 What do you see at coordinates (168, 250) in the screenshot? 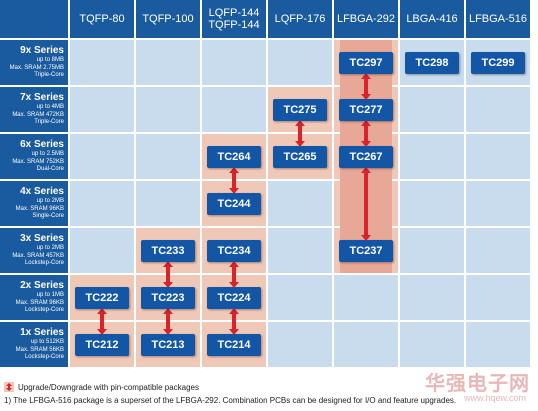
I see `chip-tc233: TC233` at bounding box center [168, 250].